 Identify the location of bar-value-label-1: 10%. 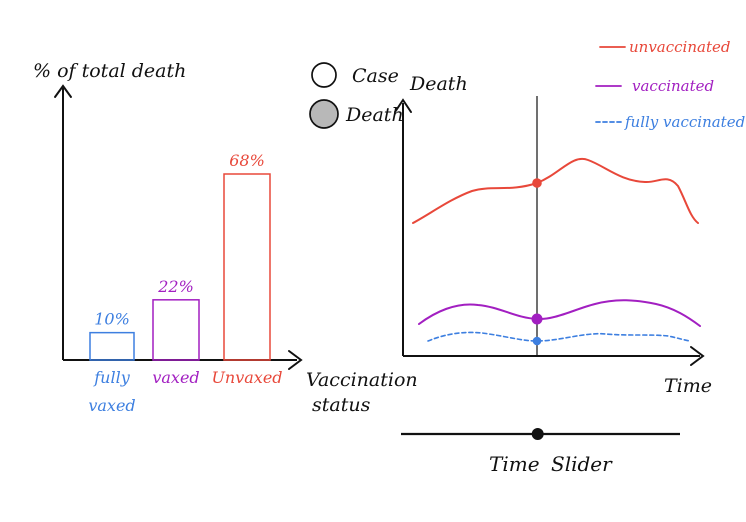
(112, 319).